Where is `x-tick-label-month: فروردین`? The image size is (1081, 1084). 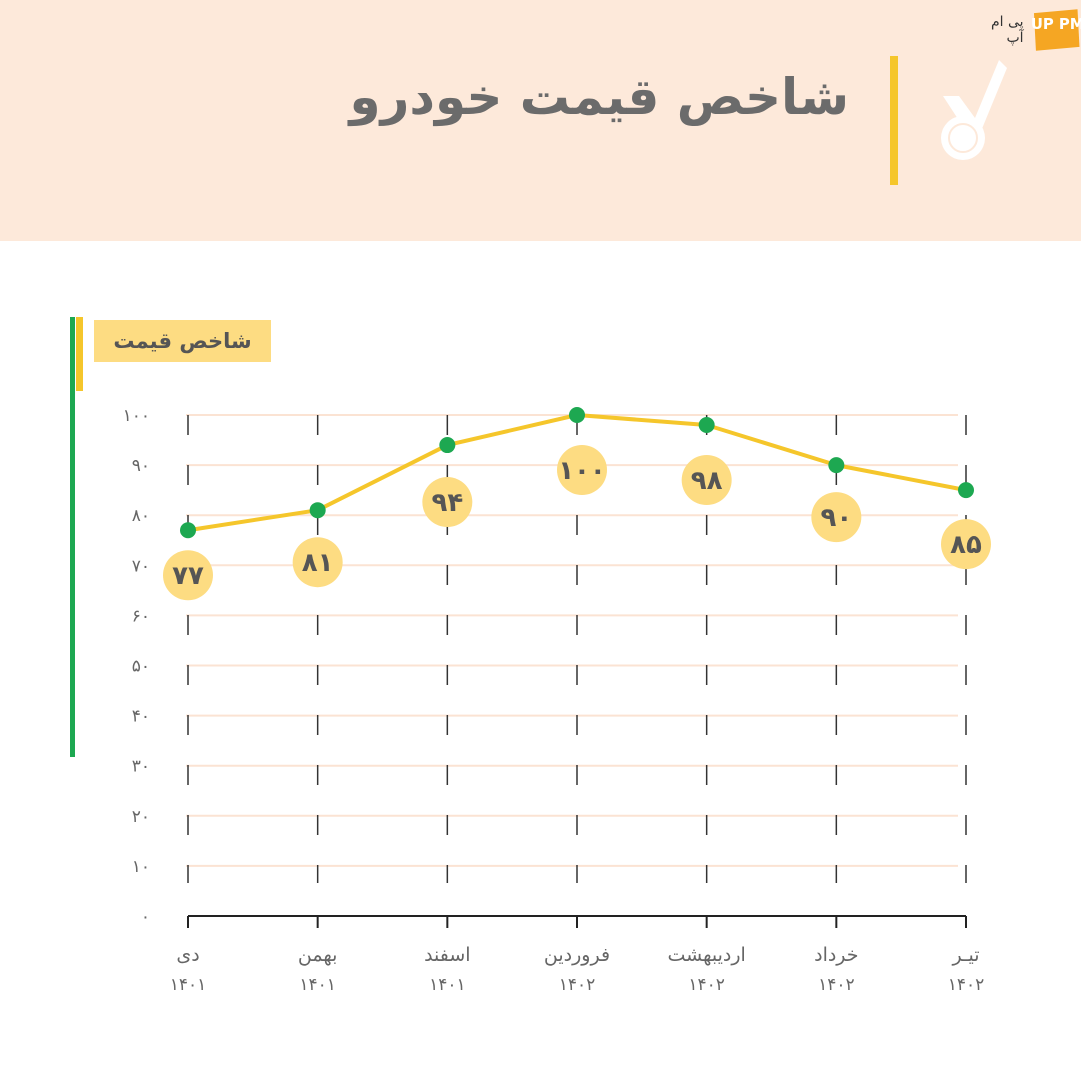
x-tick-label-month: فروردین is located at coordinates (577, 955).